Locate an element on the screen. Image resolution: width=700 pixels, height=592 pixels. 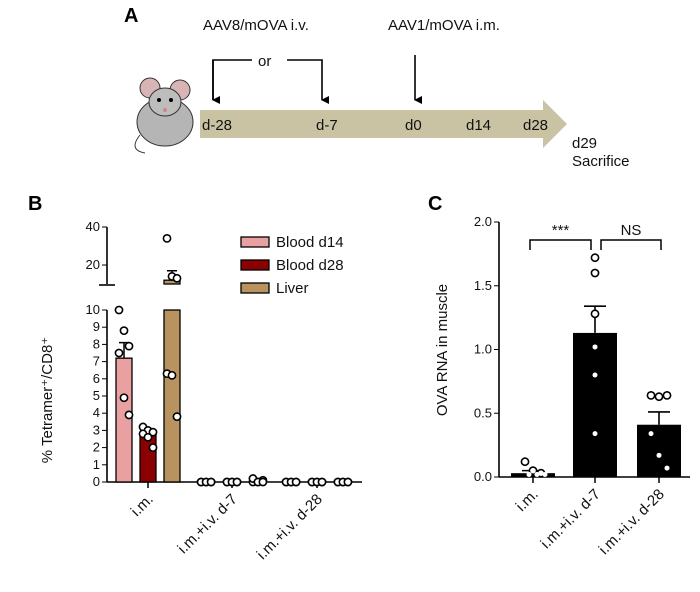
y-tick-label: 0.0 is located at coordinates (483, 476).